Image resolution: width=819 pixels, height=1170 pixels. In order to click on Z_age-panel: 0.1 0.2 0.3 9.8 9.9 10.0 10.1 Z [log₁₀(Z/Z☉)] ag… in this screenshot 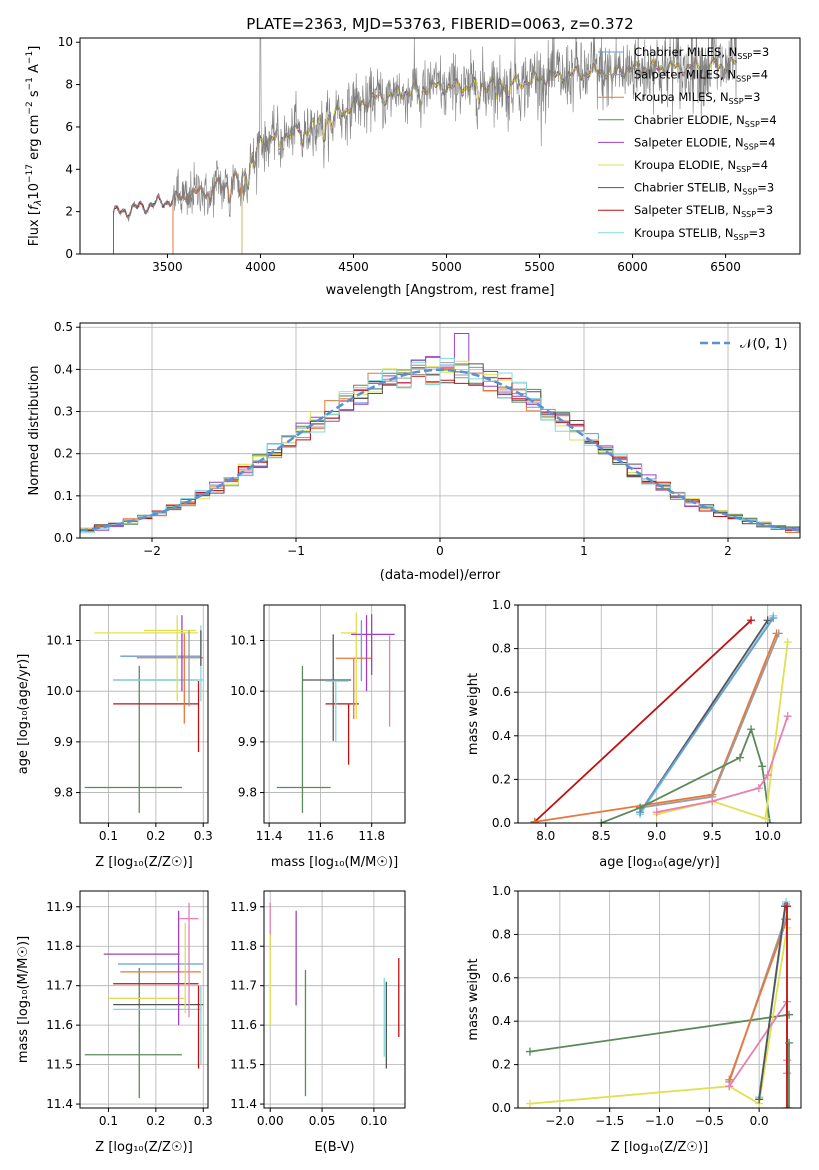, I will do `click(114, 737)`.